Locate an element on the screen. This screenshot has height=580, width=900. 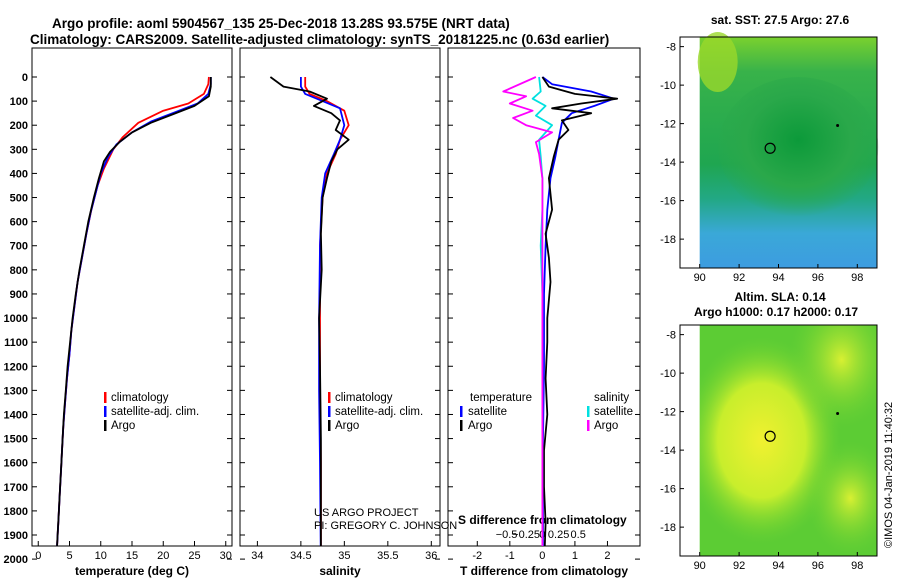
salinity-line-argo is located at coordinates (309, 311).